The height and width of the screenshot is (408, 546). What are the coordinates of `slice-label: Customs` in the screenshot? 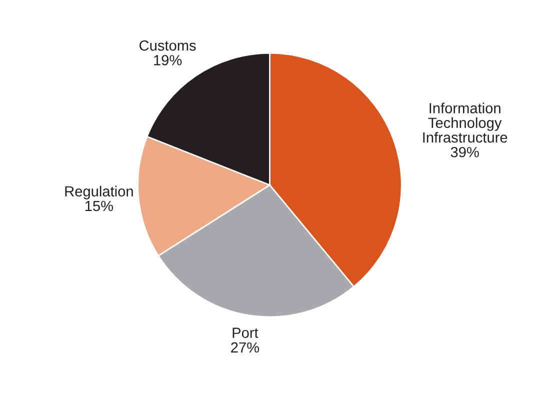 It's located at (168, 45).